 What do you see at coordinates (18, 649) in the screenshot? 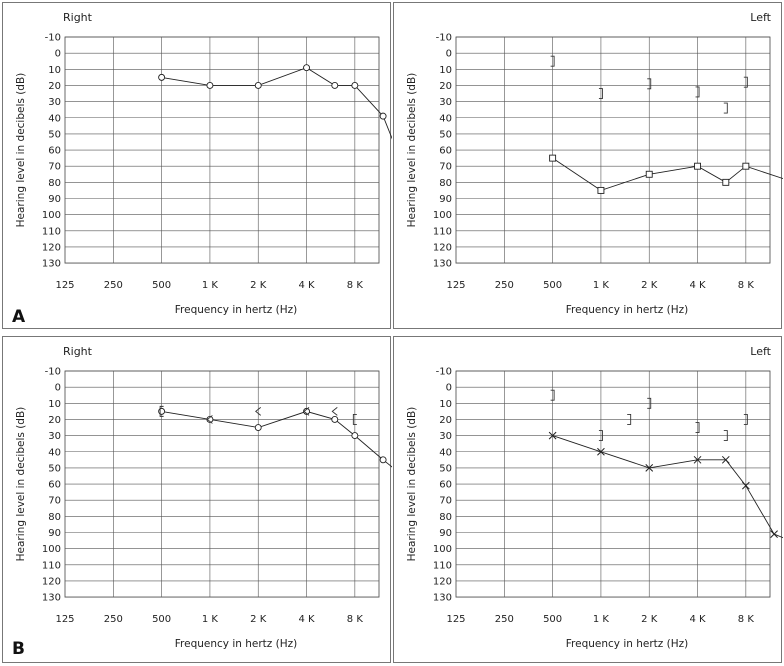
I see `figure-label-b: B` at bounding box center [18, 649].